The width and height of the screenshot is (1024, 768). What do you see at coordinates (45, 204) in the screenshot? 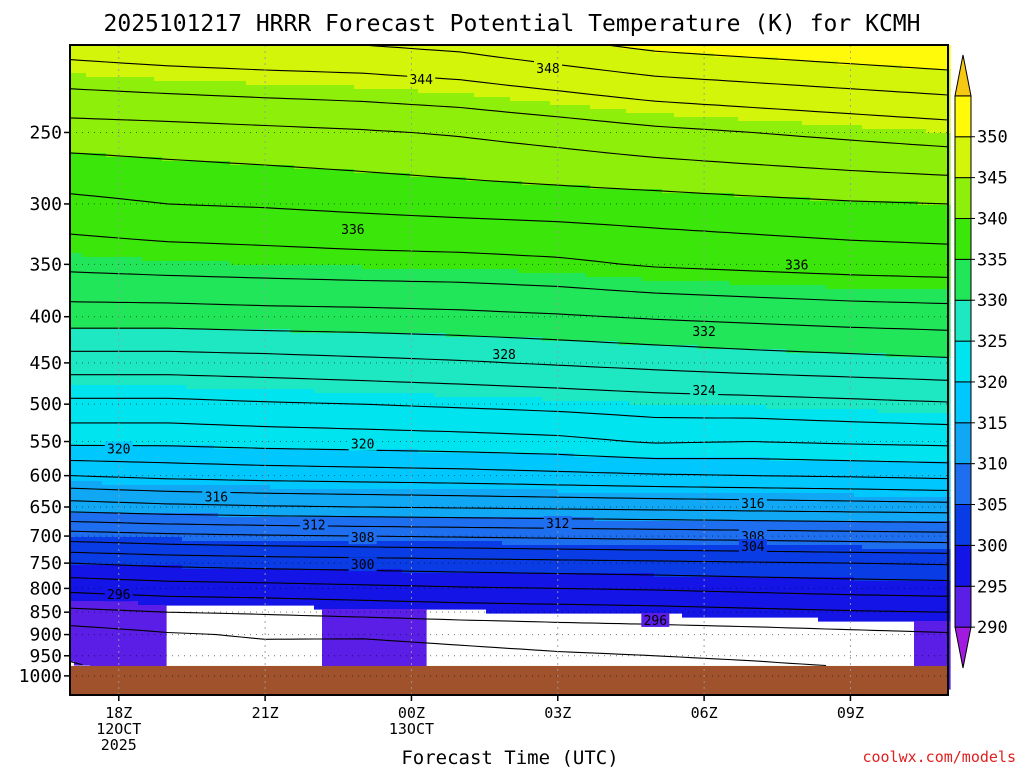
I see `y-tick-label: 300` at bounding box center [45, 204].